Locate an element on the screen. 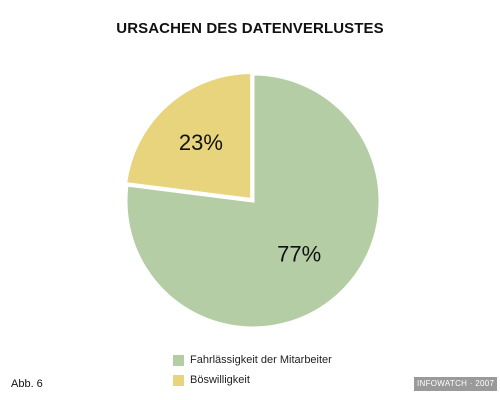 The height and width of the screenshot is (400, 500). legend-label-boeswilligkeit: Böswilligkeit is located at coordinates (220, 380).